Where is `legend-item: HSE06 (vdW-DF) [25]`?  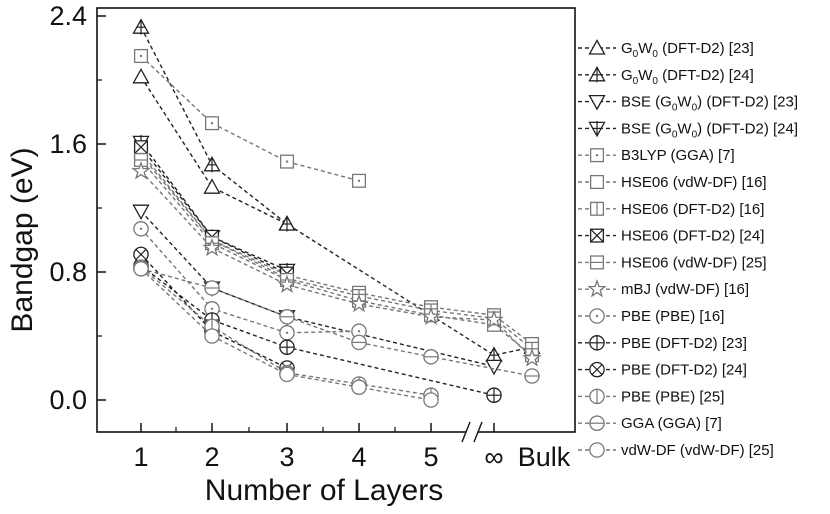 legend-item: HSE06 (vdW-DF) [25] is located at coordinates (672, 262).